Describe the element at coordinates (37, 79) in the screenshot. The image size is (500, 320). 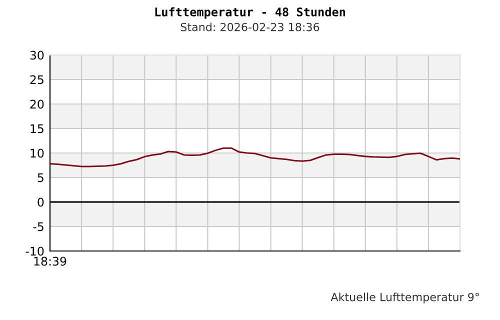
I see `y-tick-label: 25` at that location.